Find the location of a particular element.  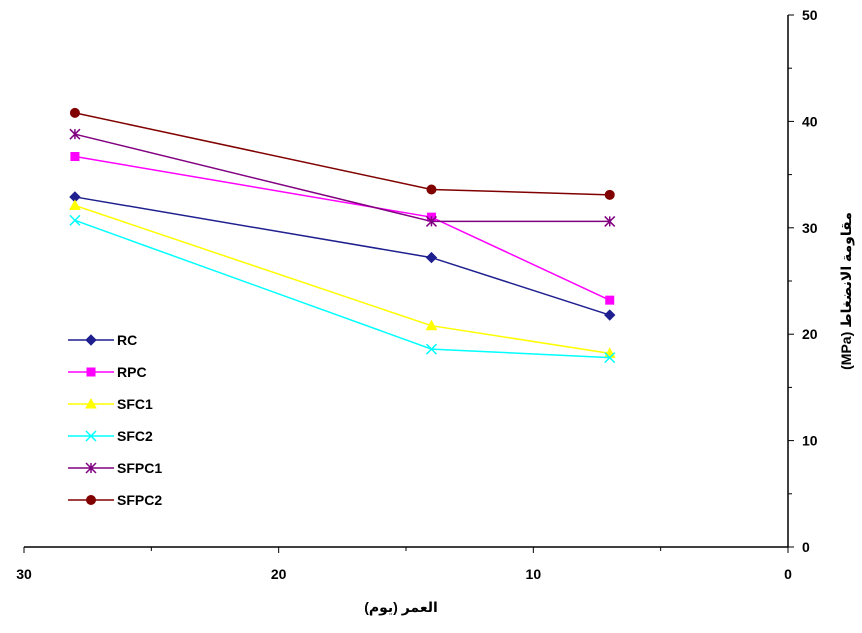

legend-label: SFPC2 is located at coordinates (139, 500).